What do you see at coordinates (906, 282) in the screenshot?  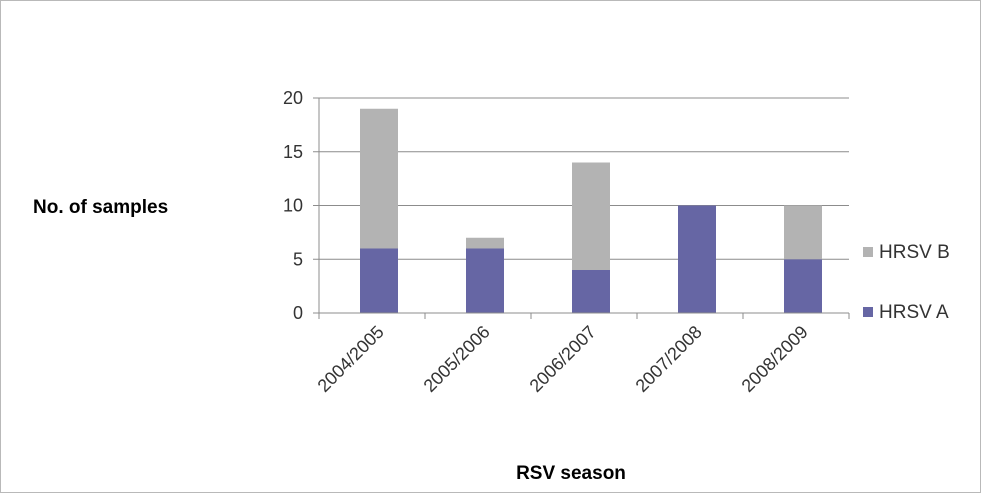 I see `legend: HRSV B HRSV A` at bounding box center [906, 282].